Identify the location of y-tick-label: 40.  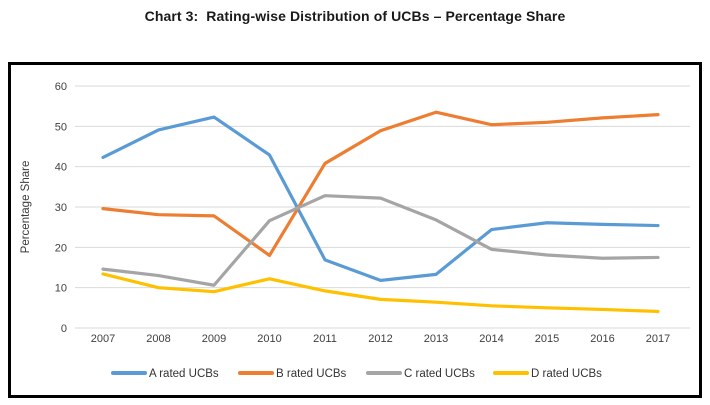
(61, 168).